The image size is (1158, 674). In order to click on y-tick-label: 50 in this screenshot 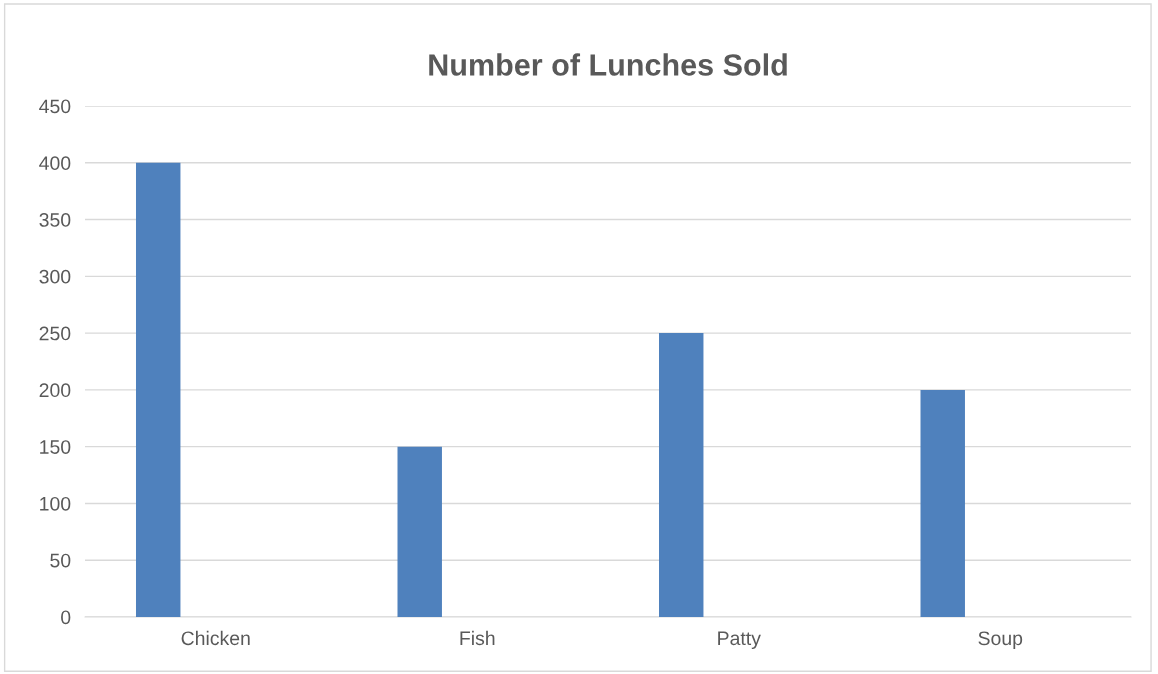, I will do `click(60, 560)`.